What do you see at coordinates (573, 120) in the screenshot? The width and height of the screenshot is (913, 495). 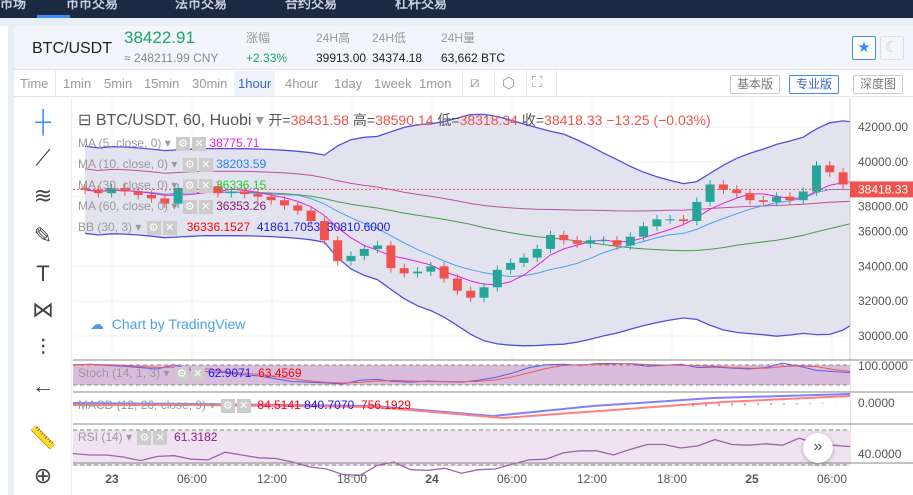 I see `close-value: 38418.33` at bounding box center [573, 120].